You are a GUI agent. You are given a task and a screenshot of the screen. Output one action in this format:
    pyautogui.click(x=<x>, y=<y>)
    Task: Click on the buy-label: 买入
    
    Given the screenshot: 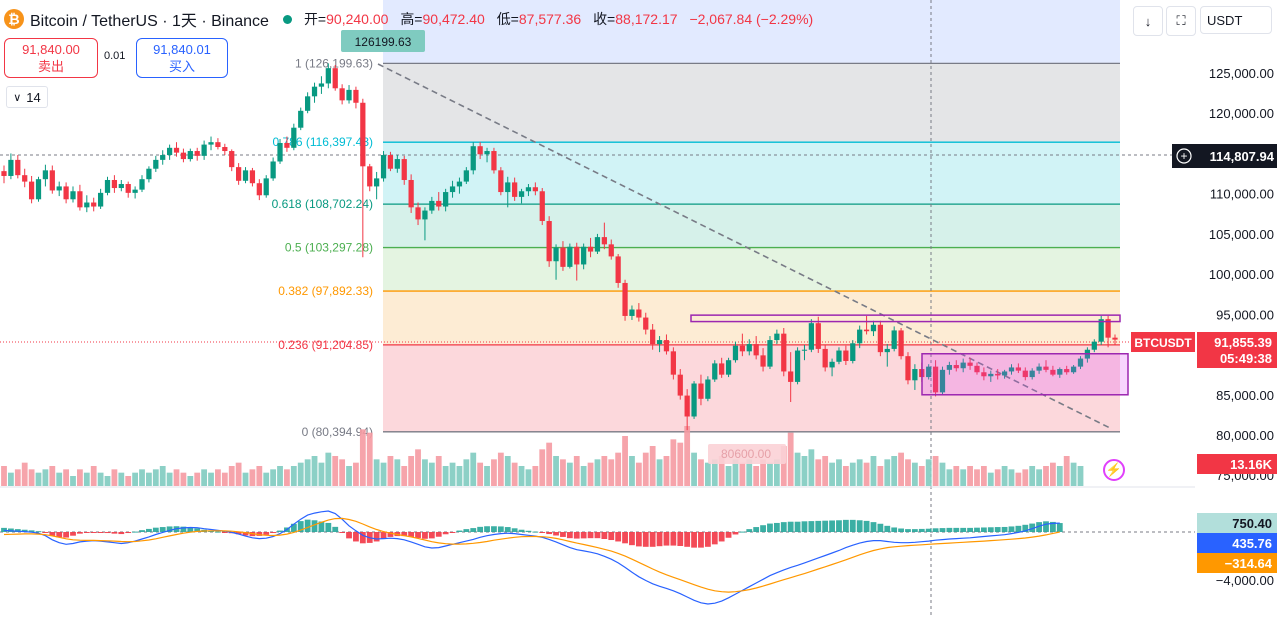 What is the action you would take?
    pyautogui.click(x=181, y=66)
    